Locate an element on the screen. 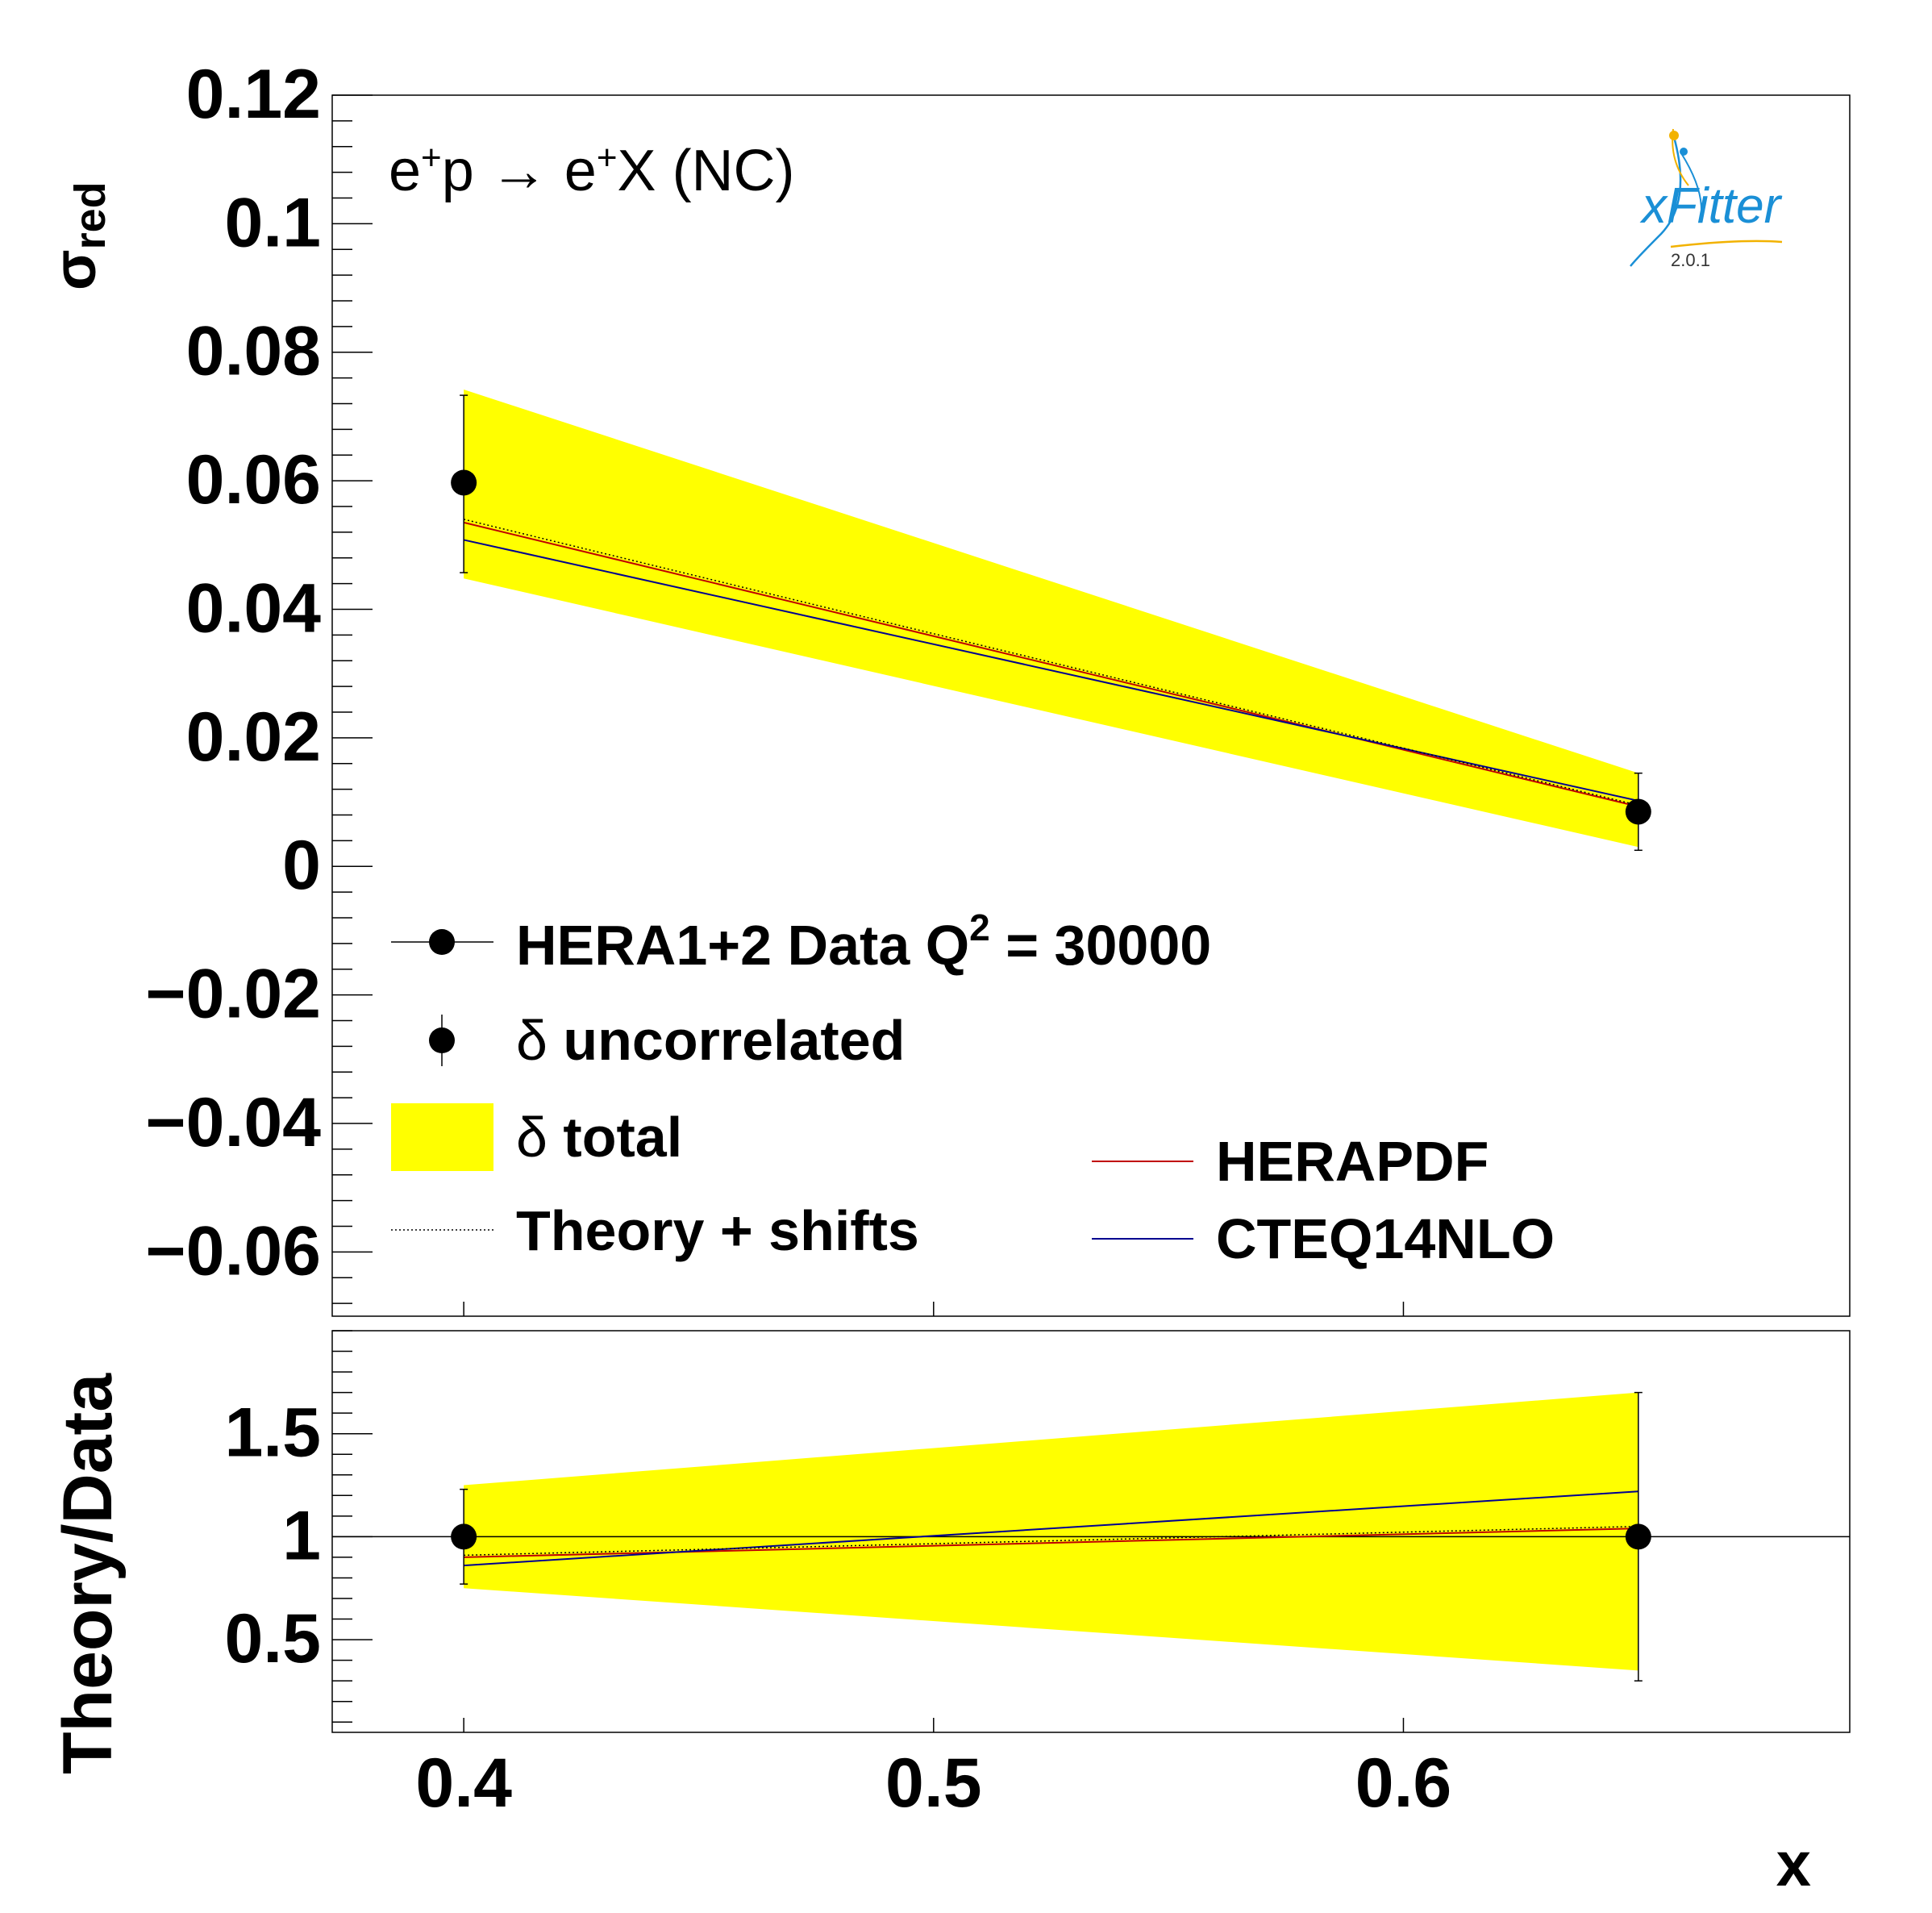 This screenshot has width=1932, height=1913. ratio-series-group is located at coordinates (1051, 1529).